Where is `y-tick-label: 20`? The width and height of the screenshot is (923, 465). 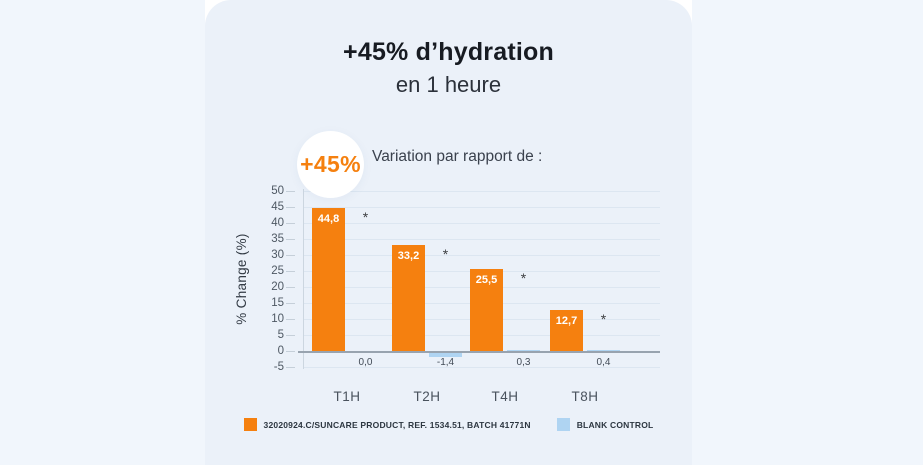 y-tick-label: 20 is located at coordinates (277, 287).